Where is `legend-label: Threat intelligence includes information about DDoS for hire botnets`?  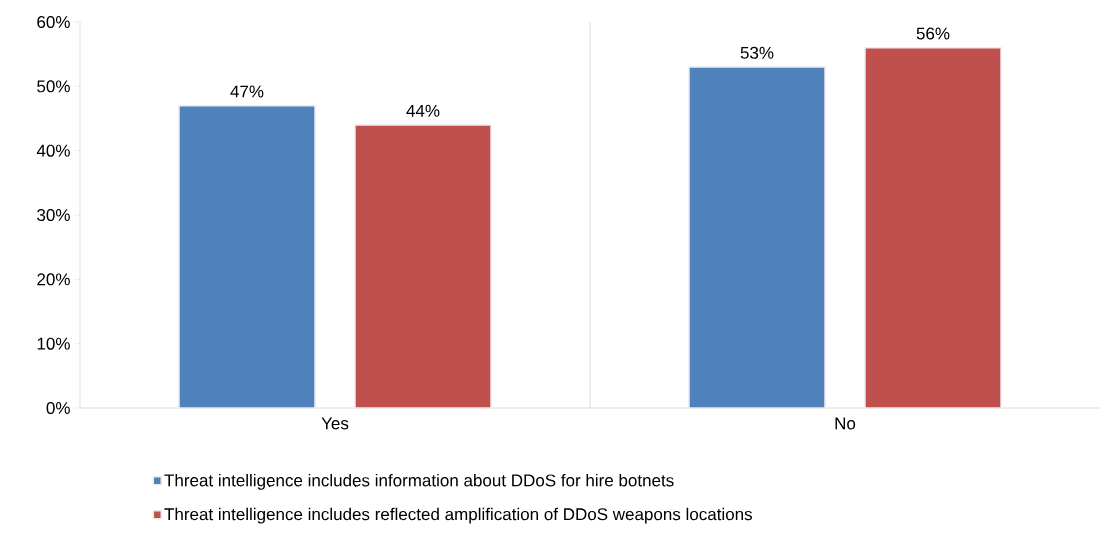 legend-label: Threat intelligence includes information about DDoS for hire botnets is located at coordinates (419, 481).